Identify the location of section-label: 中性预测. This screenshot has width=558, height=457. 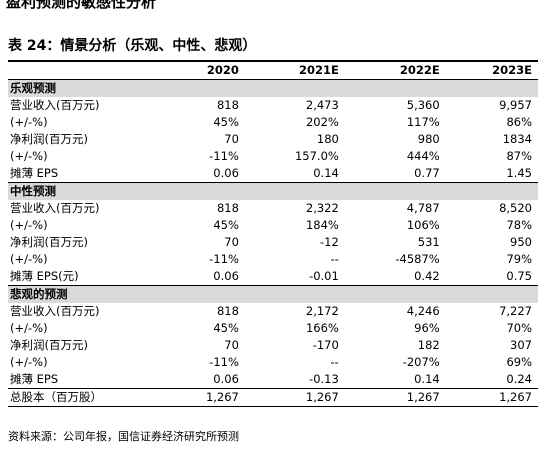
(273, 191).